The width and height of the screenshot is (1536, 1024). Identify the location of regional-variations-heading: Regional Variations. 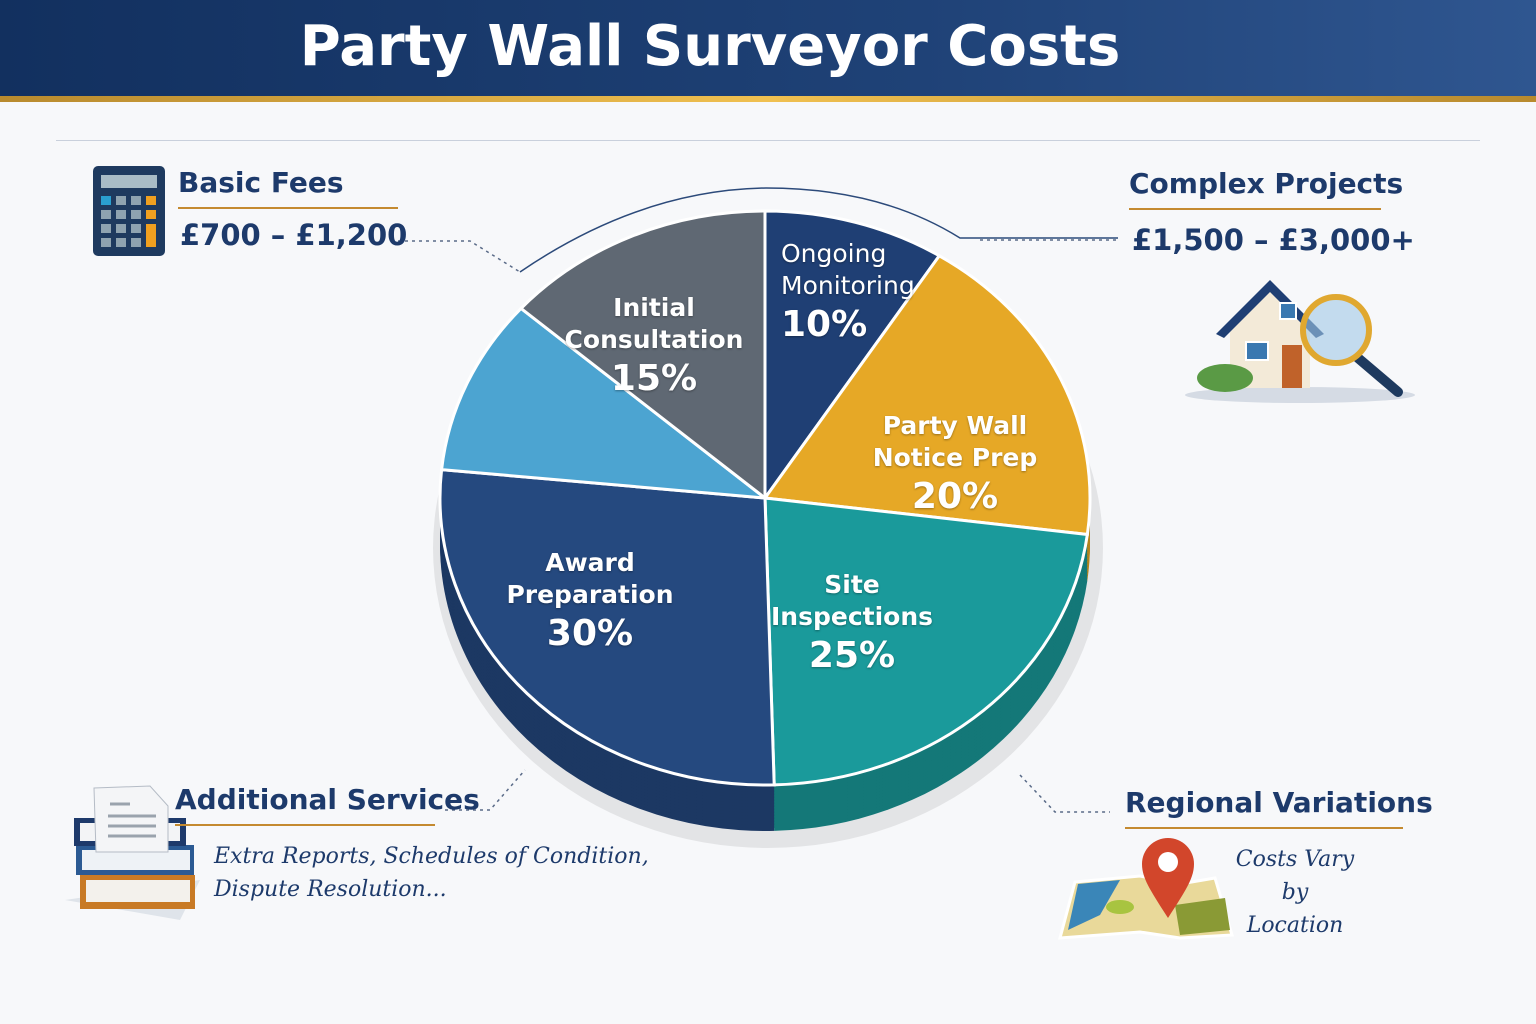
(1279, 807).